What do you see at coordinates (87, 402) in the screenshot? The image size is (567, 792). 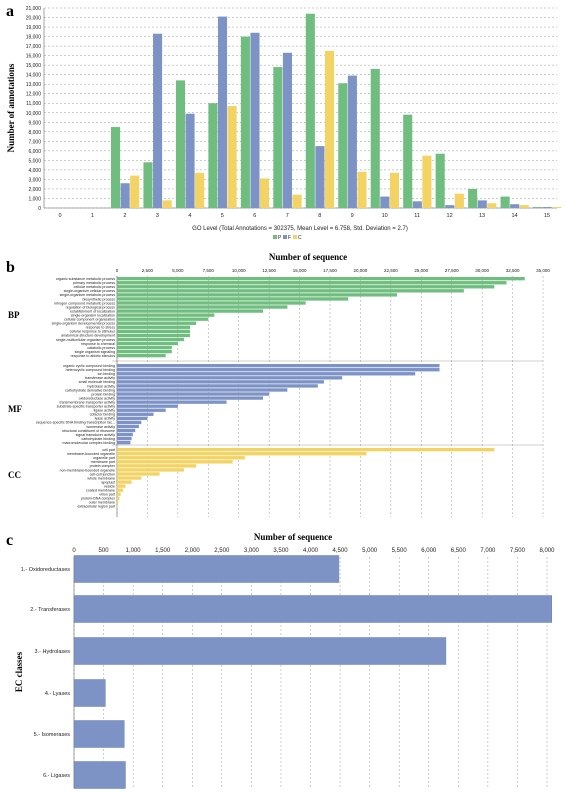 I see `category-label: transmembrane transporter activity` at bounding box center [87, 402].